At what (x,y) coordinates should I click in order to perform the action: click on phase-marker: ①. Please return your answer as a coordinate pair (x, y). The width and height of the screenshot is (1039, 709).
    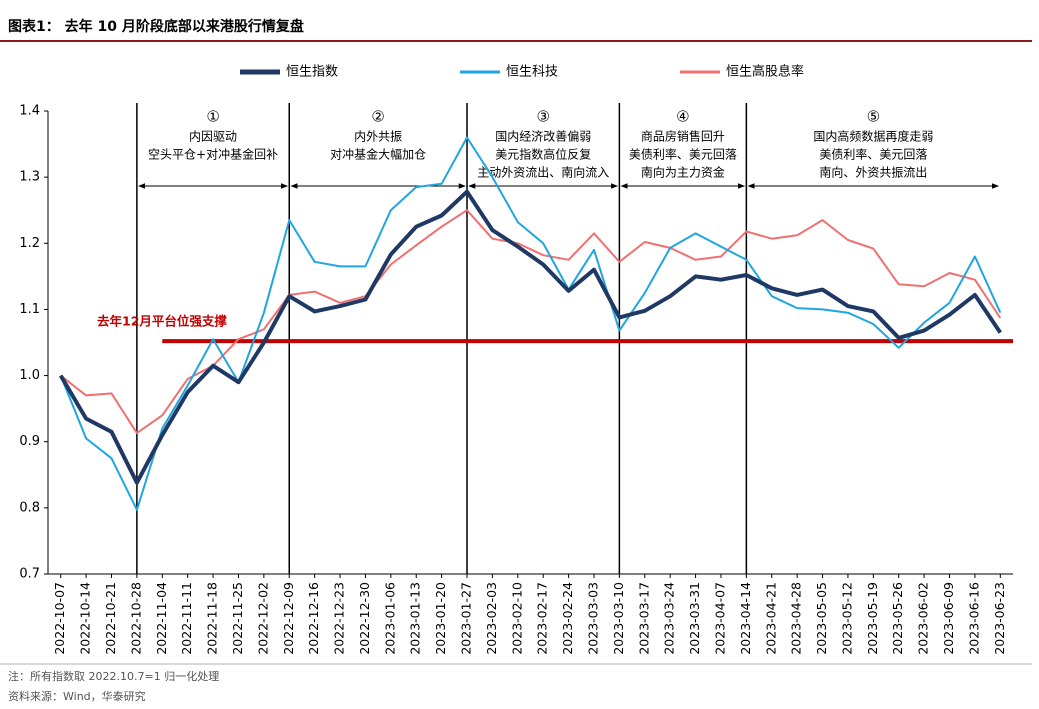
    Looking at the image, I should click on (212, 117).